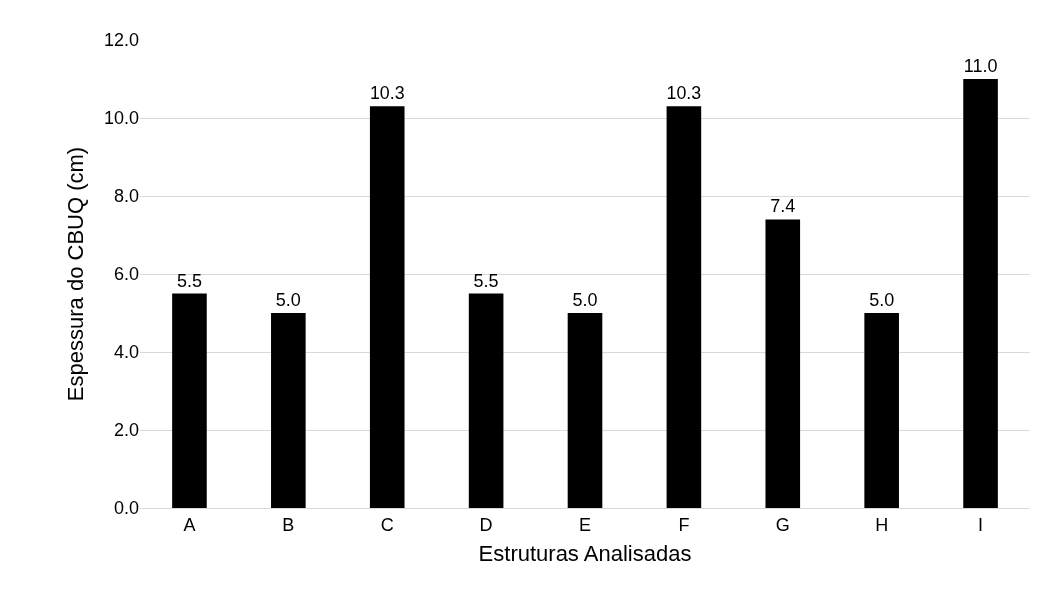 This screenshot has width=1055, height=613. What do you see at coordinates (486, 524) in the screenshot?
I see `x-tick-label: D` at bounding box center [486, 524].